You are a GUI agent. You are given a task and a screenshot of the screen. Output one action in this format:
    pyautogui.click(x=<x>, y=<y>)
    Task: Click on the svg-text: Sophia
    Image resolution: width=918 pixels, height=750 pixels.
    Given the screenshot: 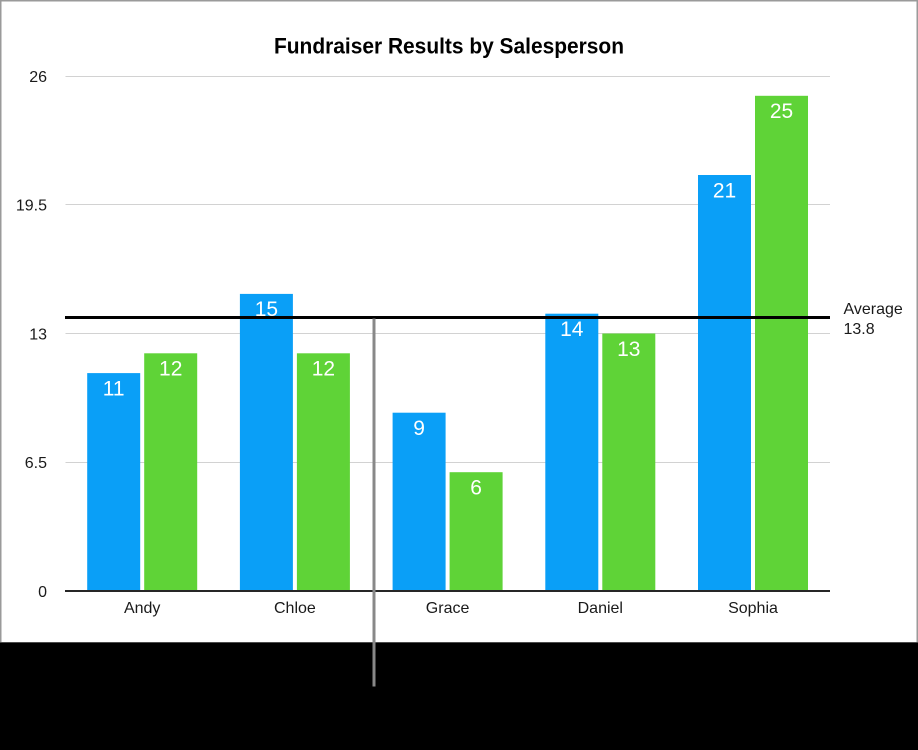 What is the action you would take?
    pyautogui.click(x=753, y=608)
    